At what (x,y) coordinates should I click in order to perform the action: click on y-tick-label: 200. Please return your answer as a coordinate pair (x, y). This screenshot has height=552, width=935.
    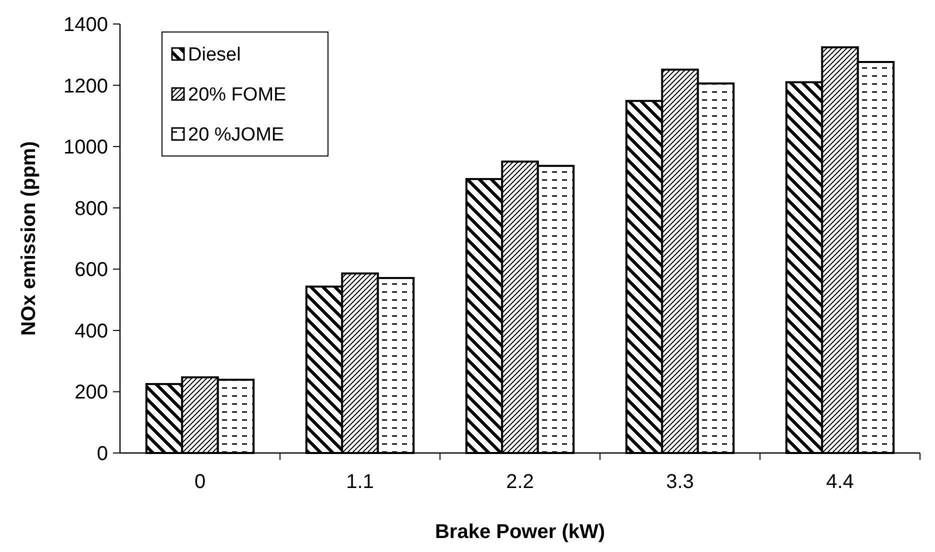
    Looking at the image, I should click on (91, 393).